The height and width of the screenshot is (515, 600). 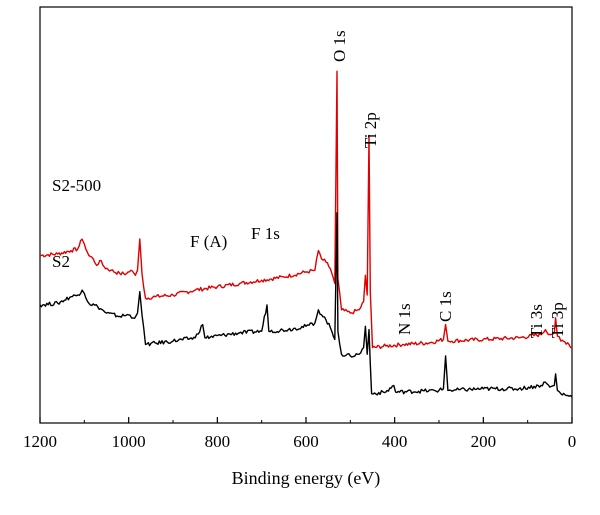 I want to click on peak-label-ti2p: Ti 2p, so click(x=370, y=130).